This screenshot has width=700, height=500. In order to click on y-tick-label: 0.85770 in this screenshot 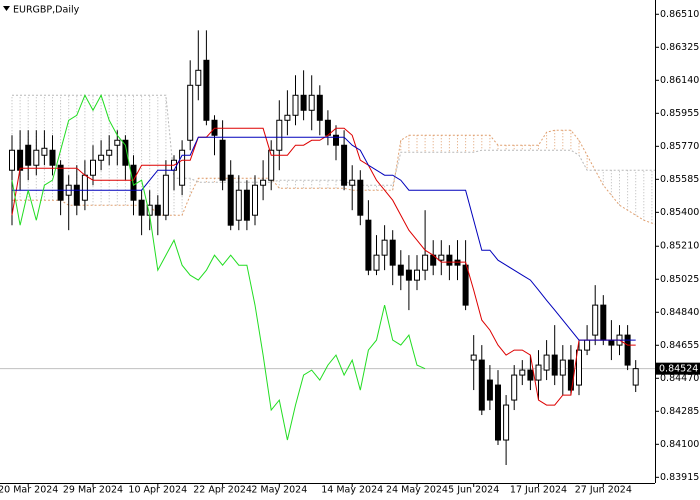, I will do `click(679, 146)`.